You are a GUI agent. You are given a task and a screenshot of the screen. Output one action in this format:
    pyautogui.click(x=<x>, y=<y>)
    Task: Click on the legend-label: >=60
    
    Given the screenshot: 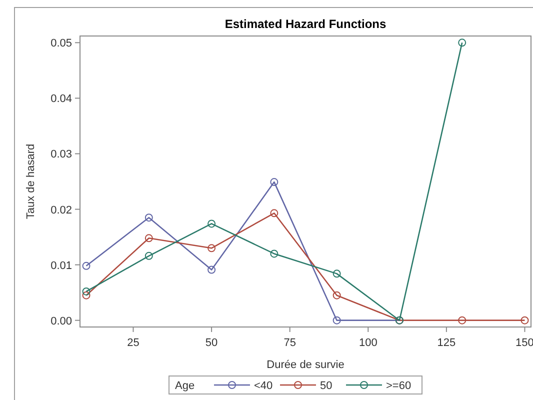 What is the action you would take?
    pyautogui.click(x=399, y=386)
    